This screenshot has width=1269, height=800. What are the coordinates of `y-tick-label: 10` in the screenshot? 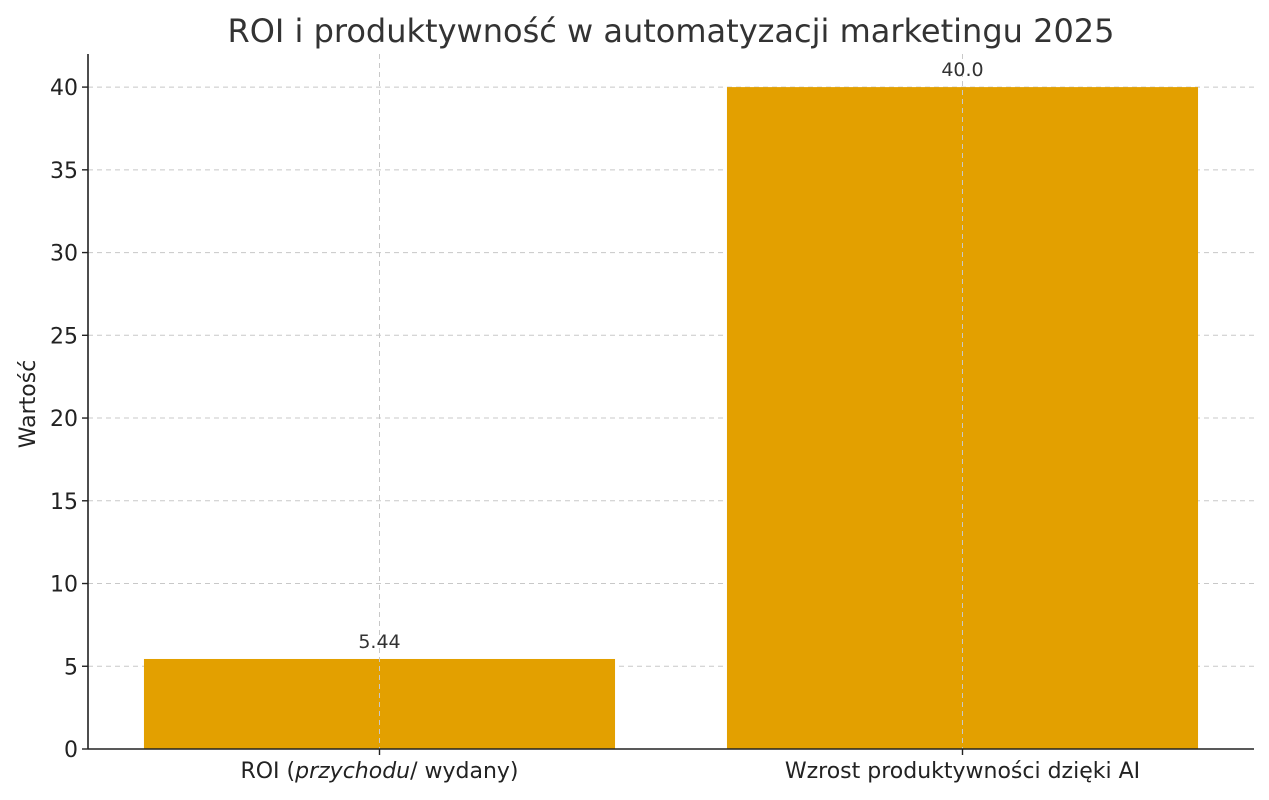 It's located at (64, 585).